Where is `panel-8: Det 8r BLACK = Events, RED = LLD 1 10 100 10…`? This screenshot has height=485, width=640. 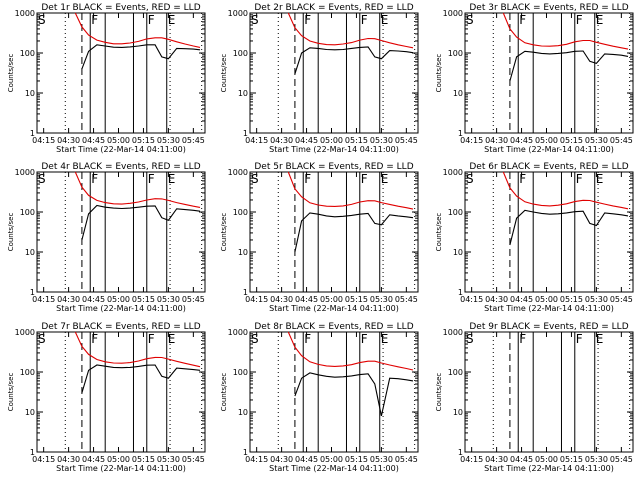
panel-8: Det 8r BLACK = Events, RED = LLD 1 10 100 10… is located at coordinates (319, 397).